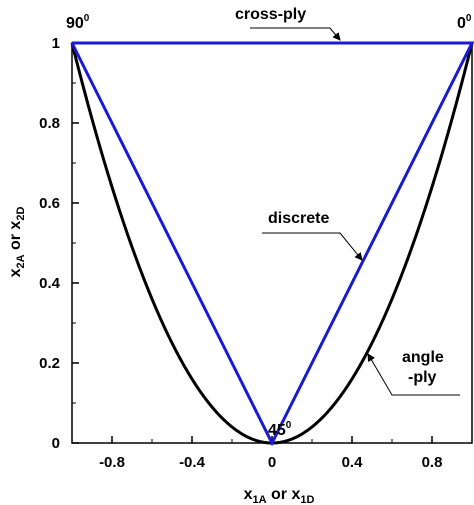 The width and height of the screenshot is (474, 505). What do you see at coordinates (78, 22) in the screenshot?
I see `annotation-90-deg: 900` at bounding box center [78, 22].